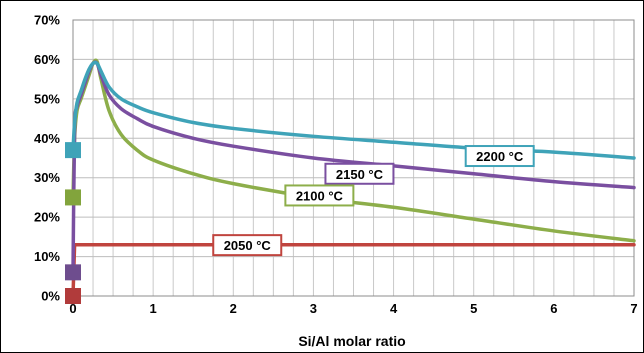  What do you see at coordinates (633, 308) in the screenshot?
I see `x-tick-label: 7` at bounding box center [633, 308].